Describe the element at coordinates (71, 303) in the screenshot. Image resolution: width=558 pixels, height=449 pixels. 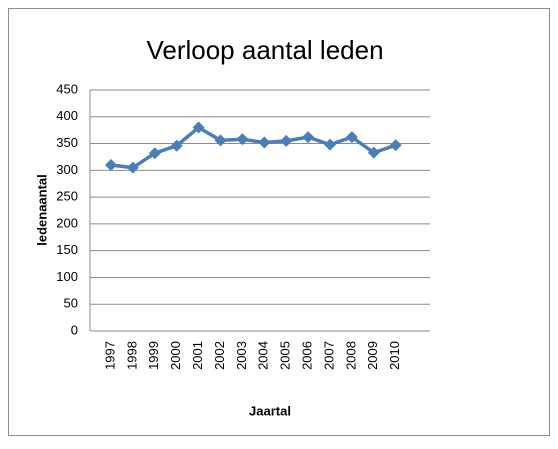
I see `y-tick-label: 50` at that location.